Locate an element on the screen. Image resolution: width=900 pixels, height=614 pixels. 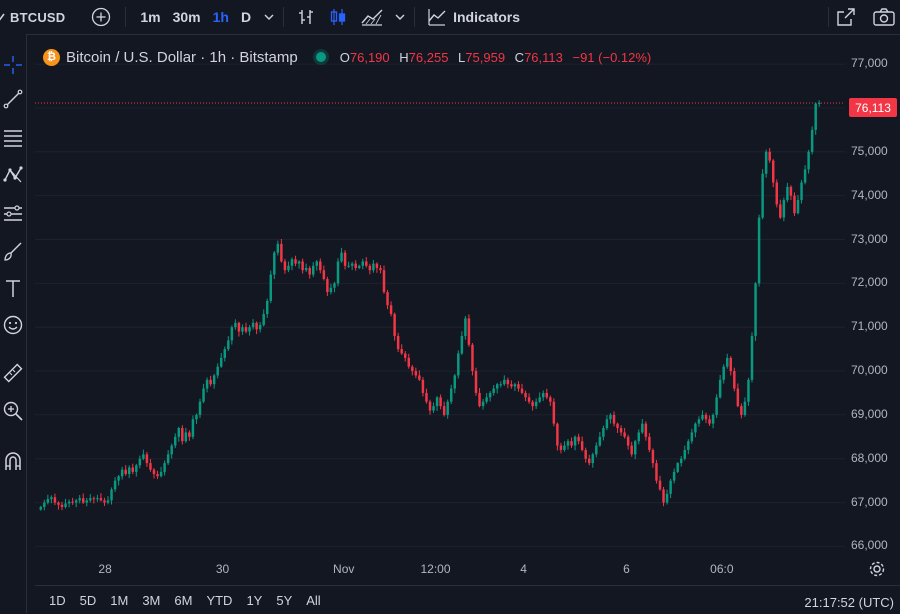
y-tick-label: 73,000 is located at coordinates (869, 238).